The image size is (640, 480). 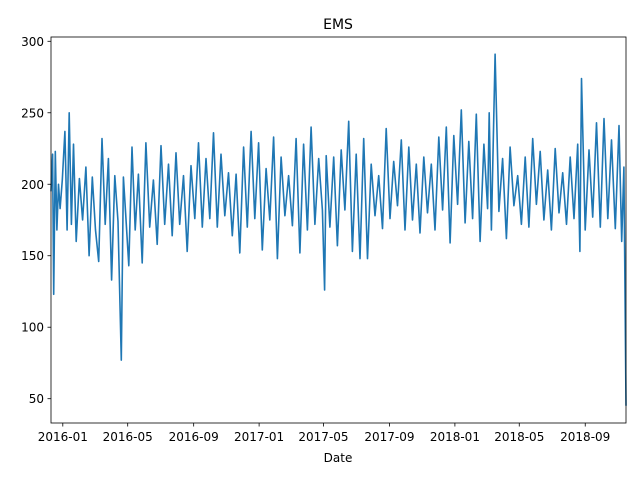 I want to click on x-axis-label: Date, so click(x=338, y=458).